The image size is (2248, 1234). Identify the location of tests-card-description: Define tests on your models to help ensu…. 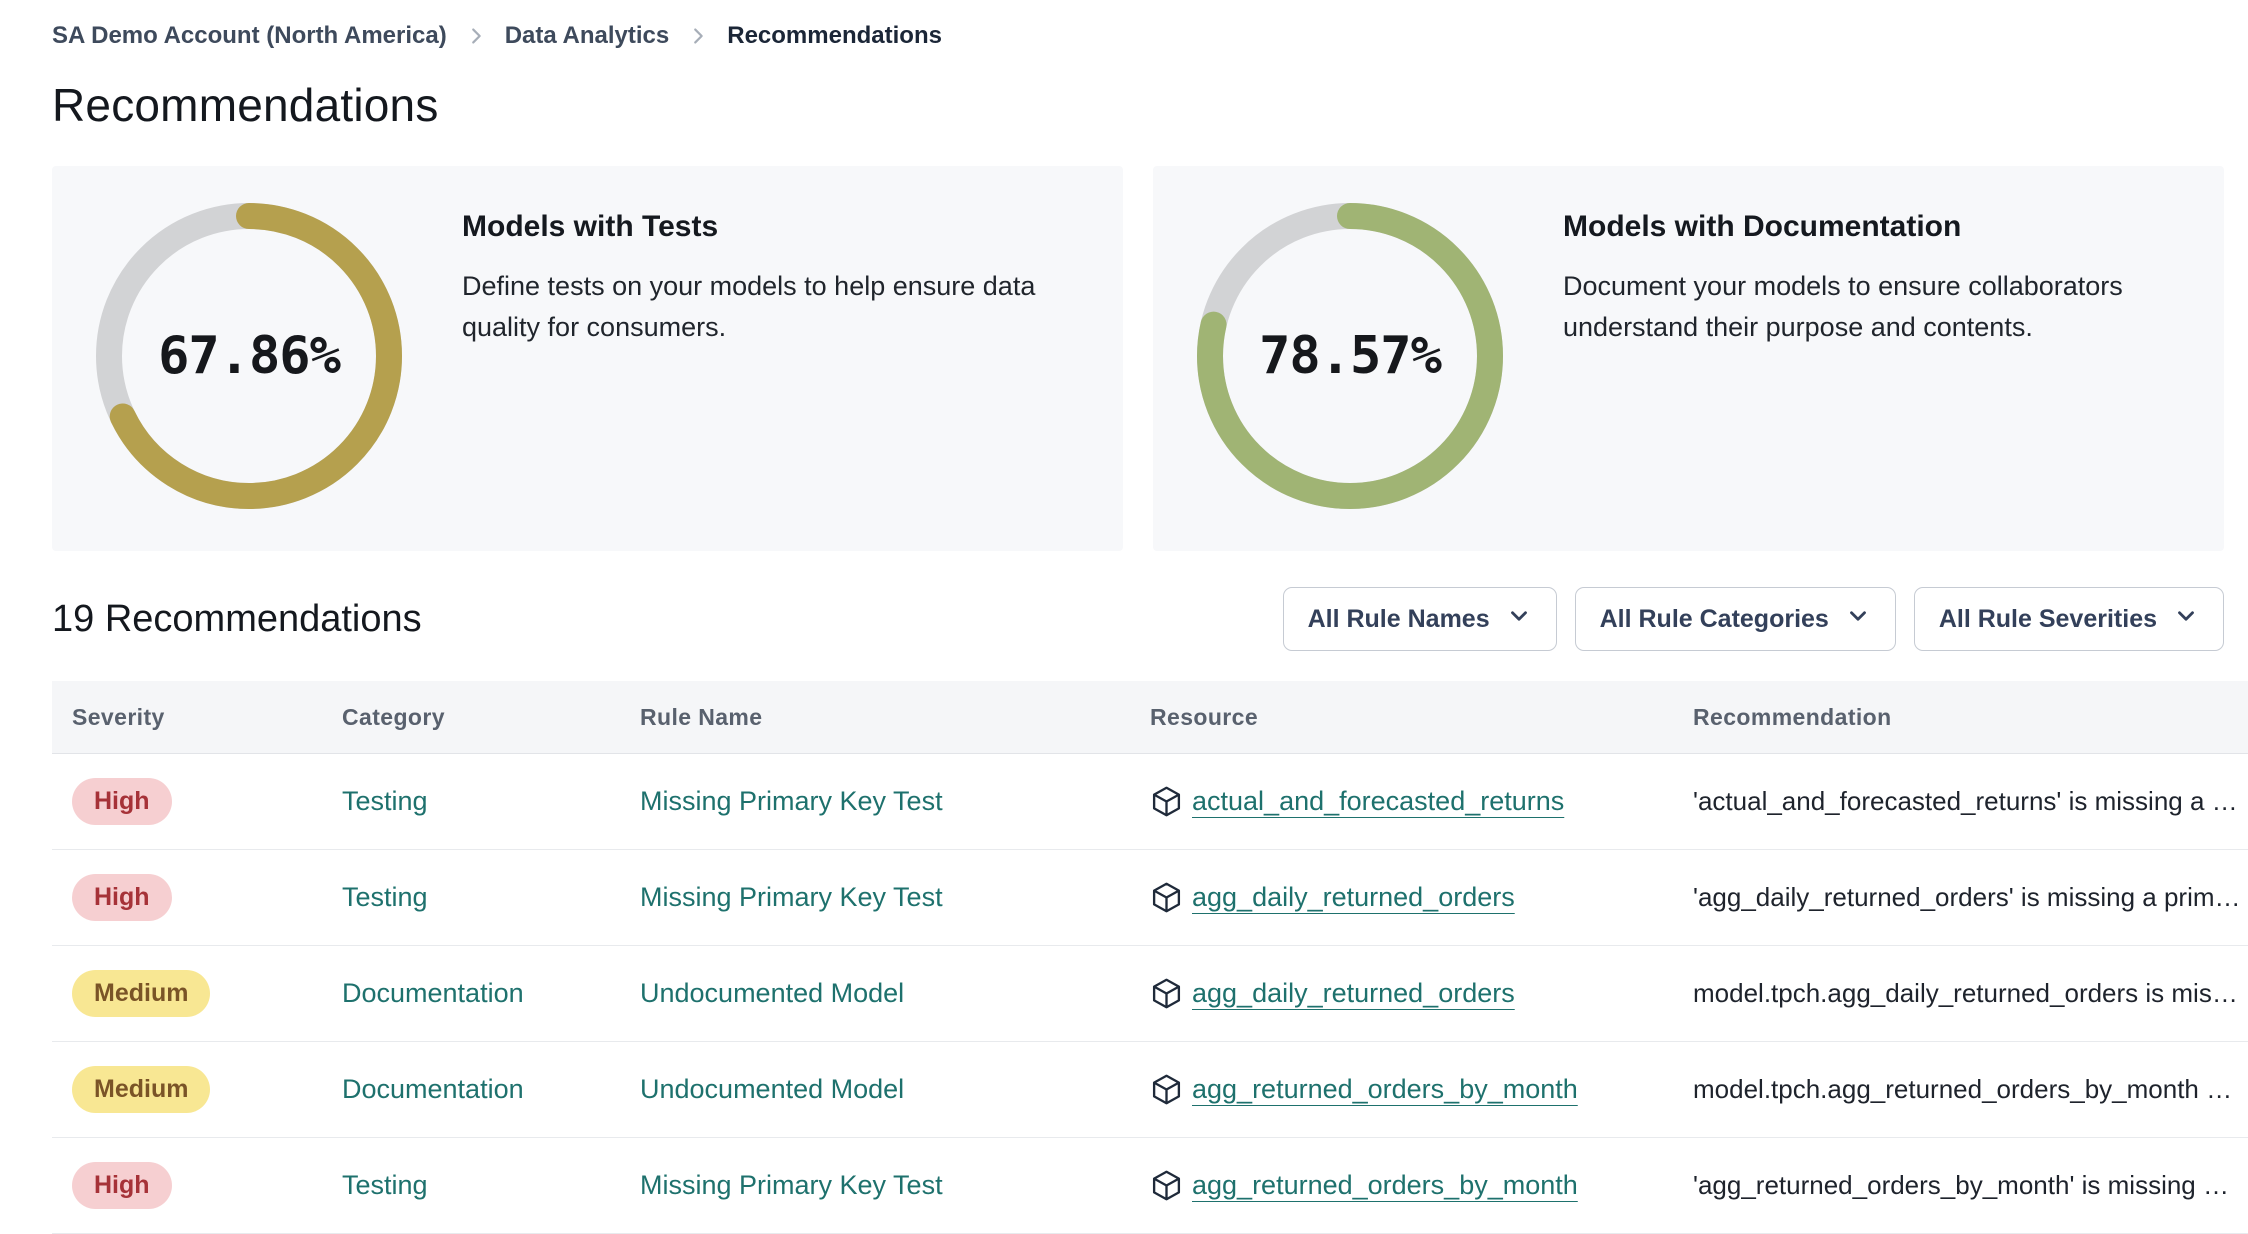
(749, 306).